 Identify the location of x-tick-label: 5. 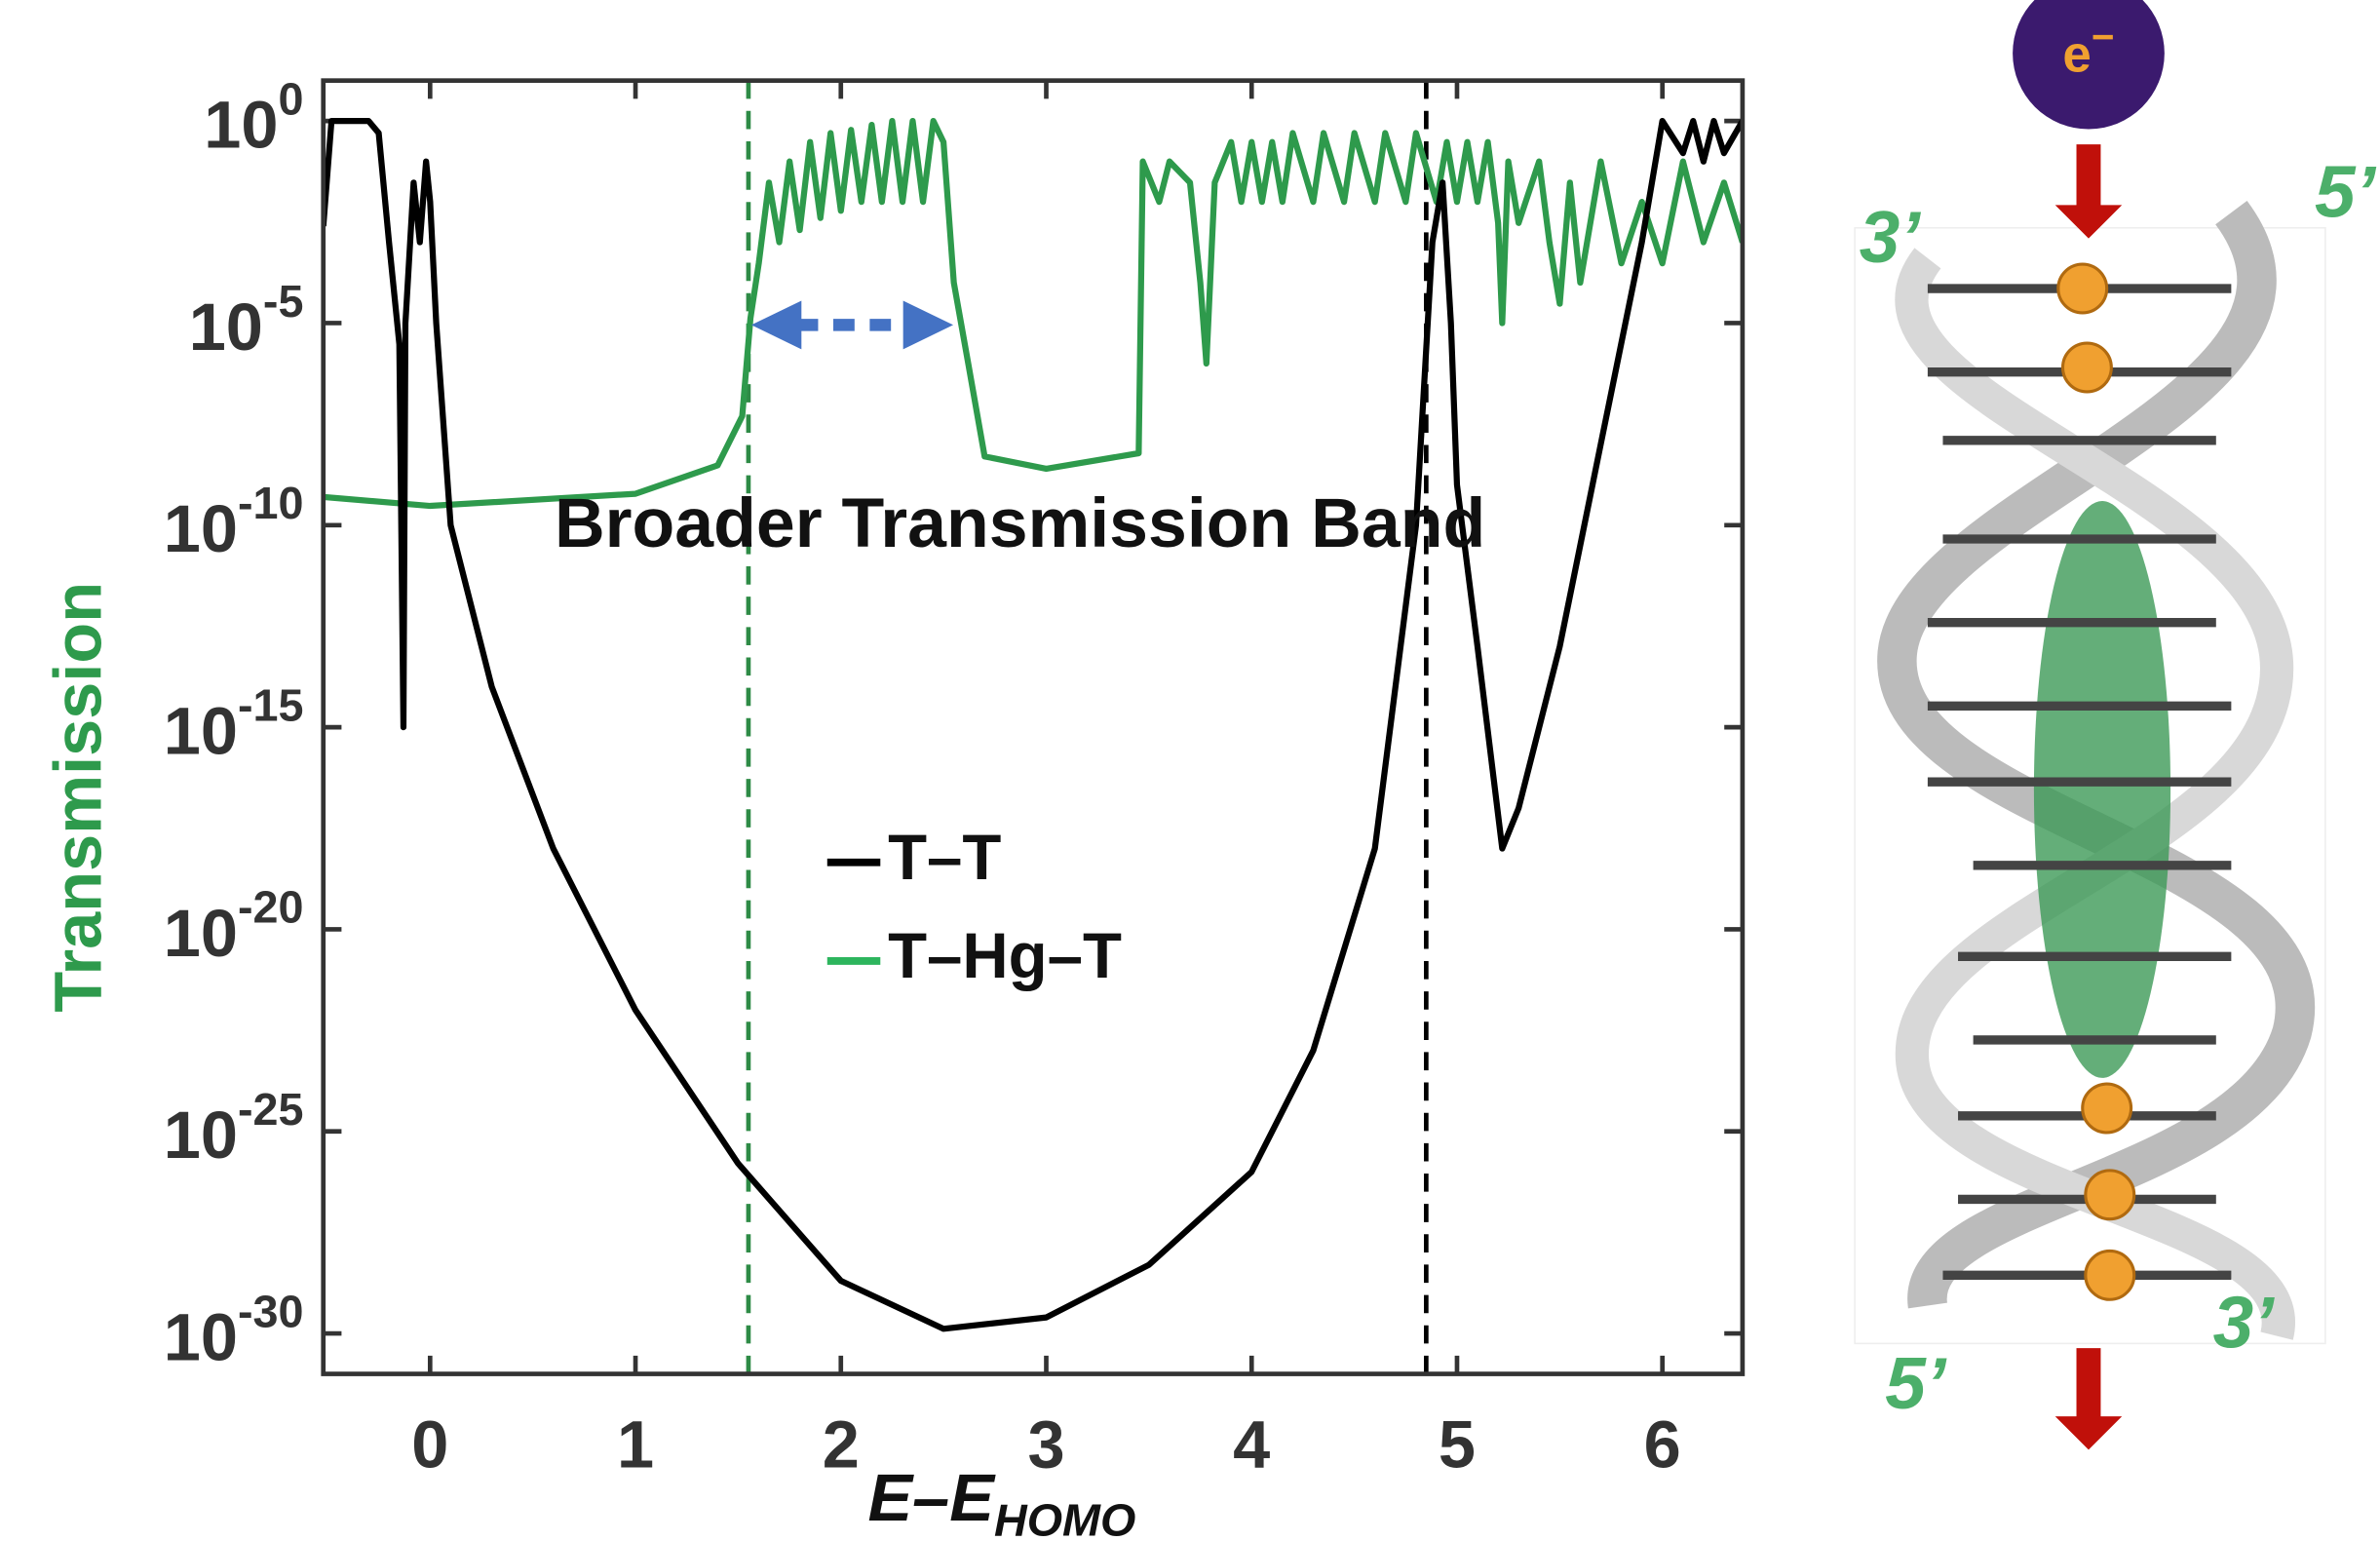
(1457, 1445).